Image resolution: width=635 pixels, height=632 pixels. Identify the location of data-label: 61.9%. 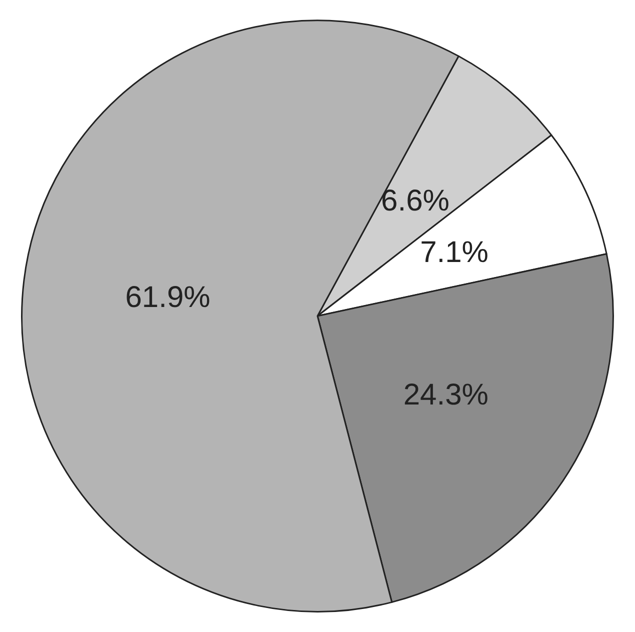
(167, 297).